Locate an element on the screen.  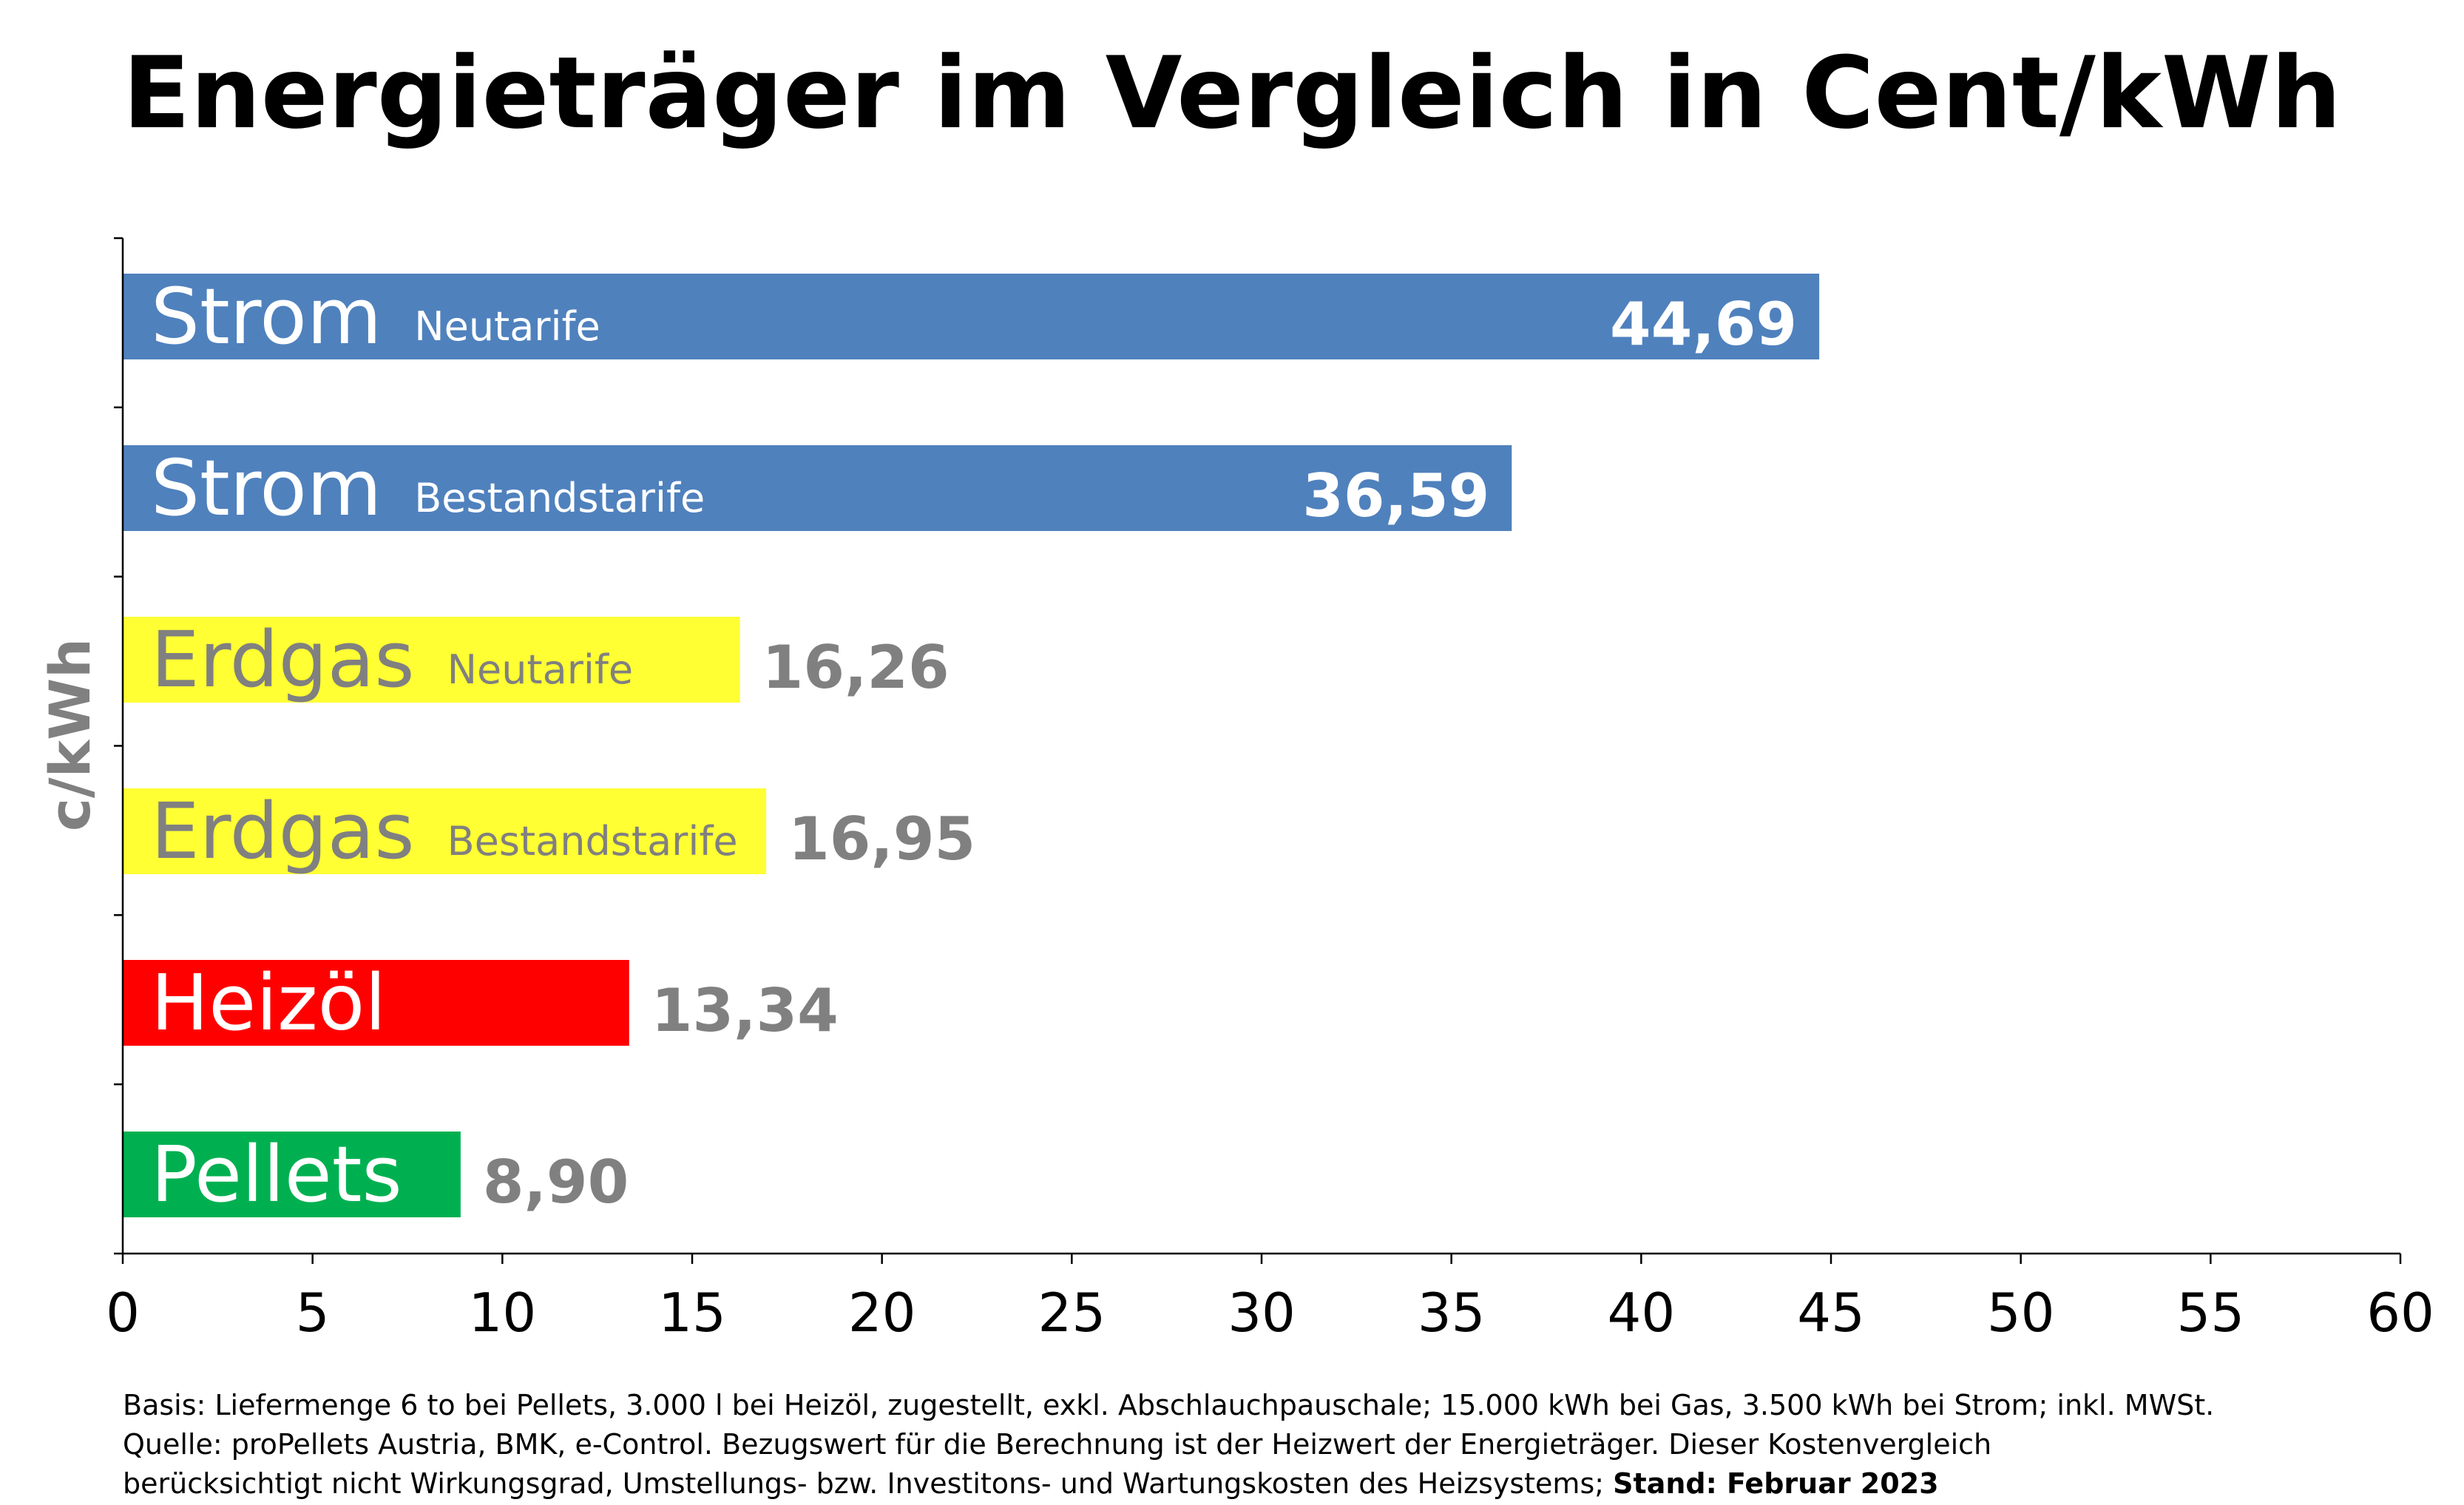
bar-subname-0: Neutarife is located at coordinates (507, 326).